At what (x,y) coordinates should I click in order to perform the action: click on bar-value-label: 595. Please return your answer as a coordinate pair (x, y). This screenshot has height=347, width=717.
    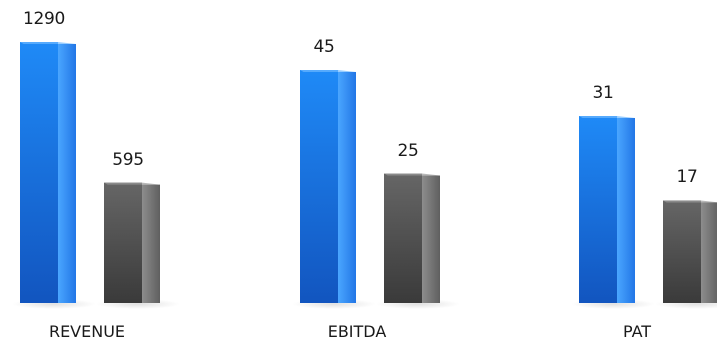
    Looking at the image, I should click on (128, 159).